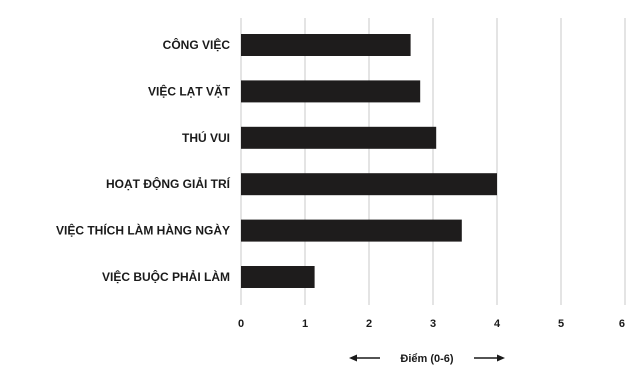 This screenshot has width=629, height=367. What do you see at coordinates (305, 324) in the screenshot?
I see `x-tick-label: 1` at bounding box center [305, 324].